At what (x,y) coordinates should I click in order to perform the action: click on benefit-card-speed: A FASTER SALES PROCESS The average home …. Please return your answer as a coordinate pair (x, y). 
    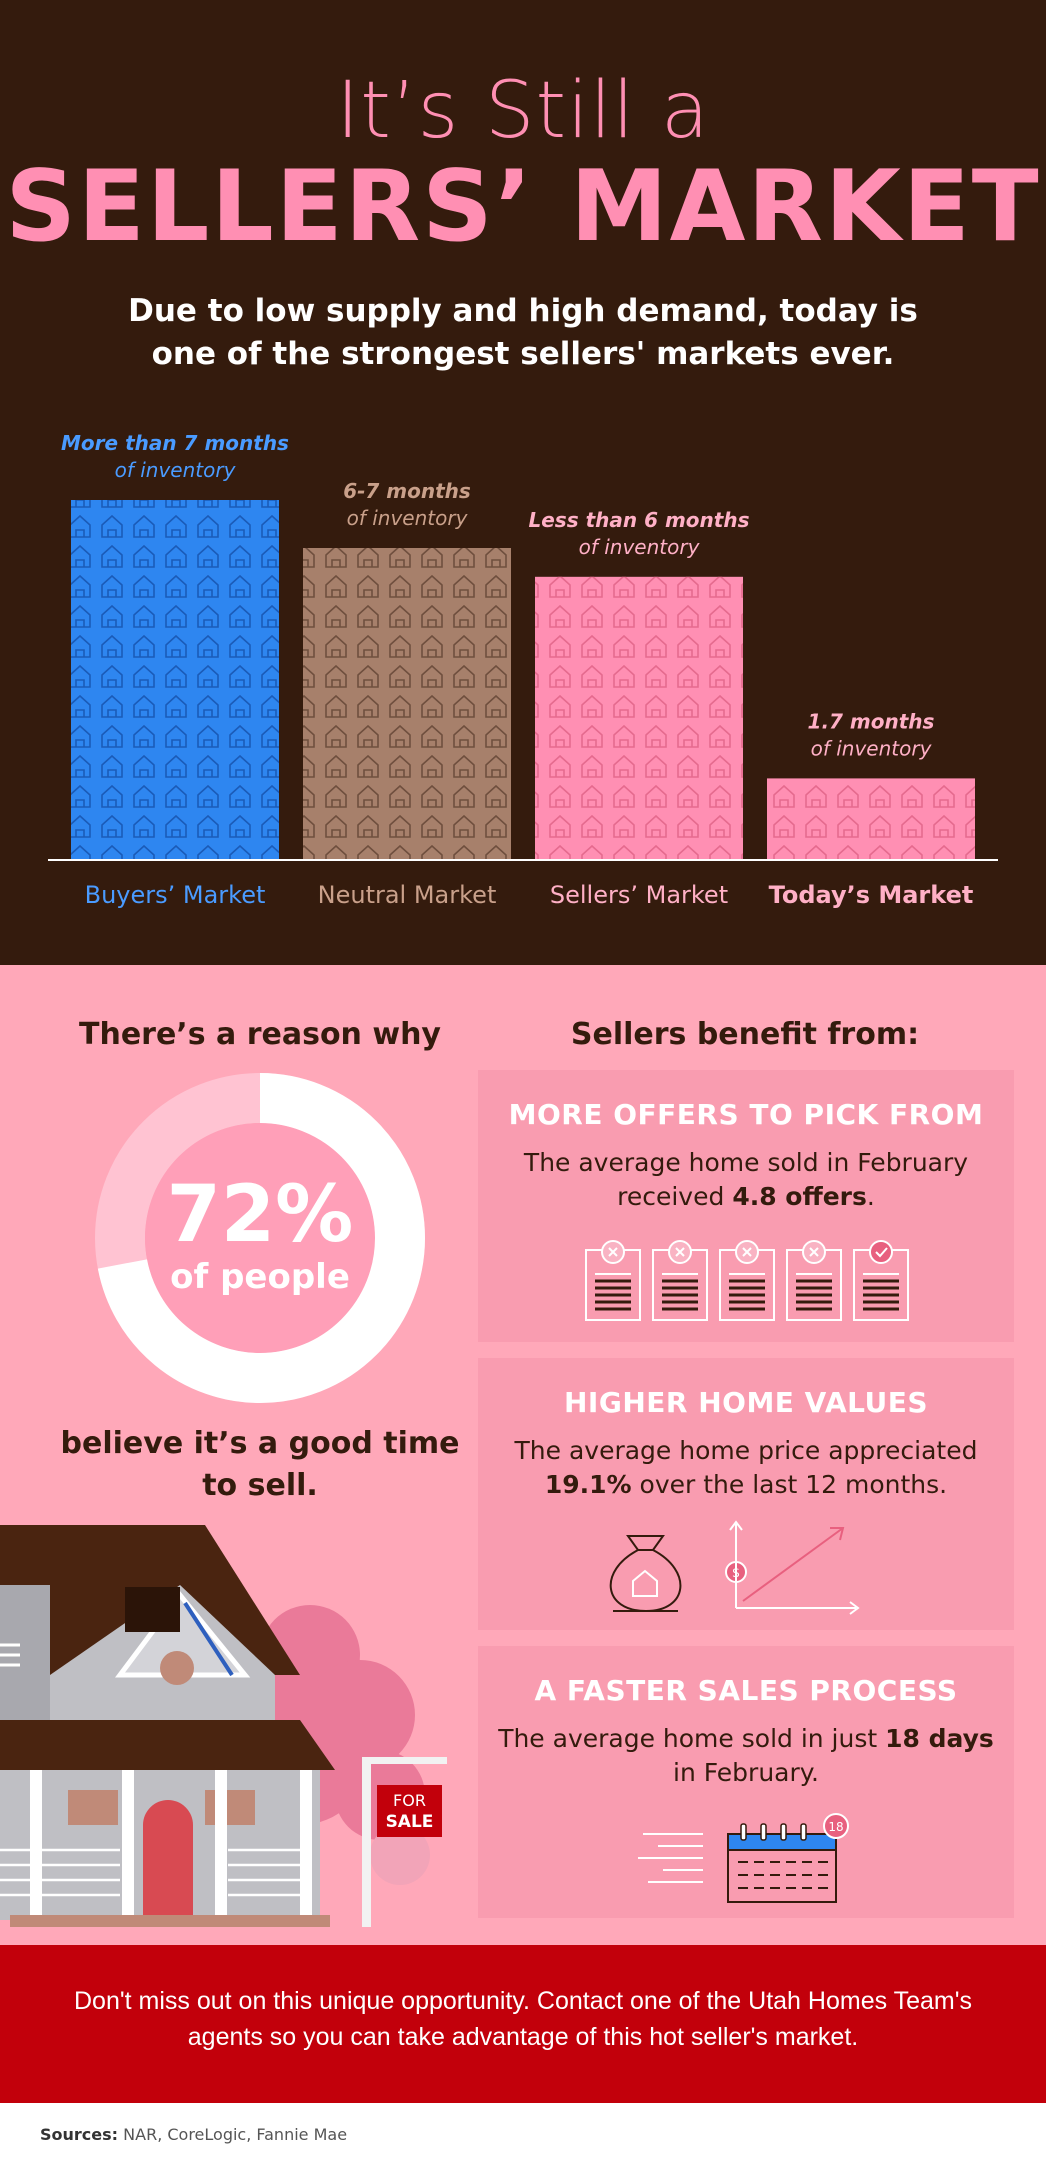
    Looking at the image, I should click on (746, 1782).